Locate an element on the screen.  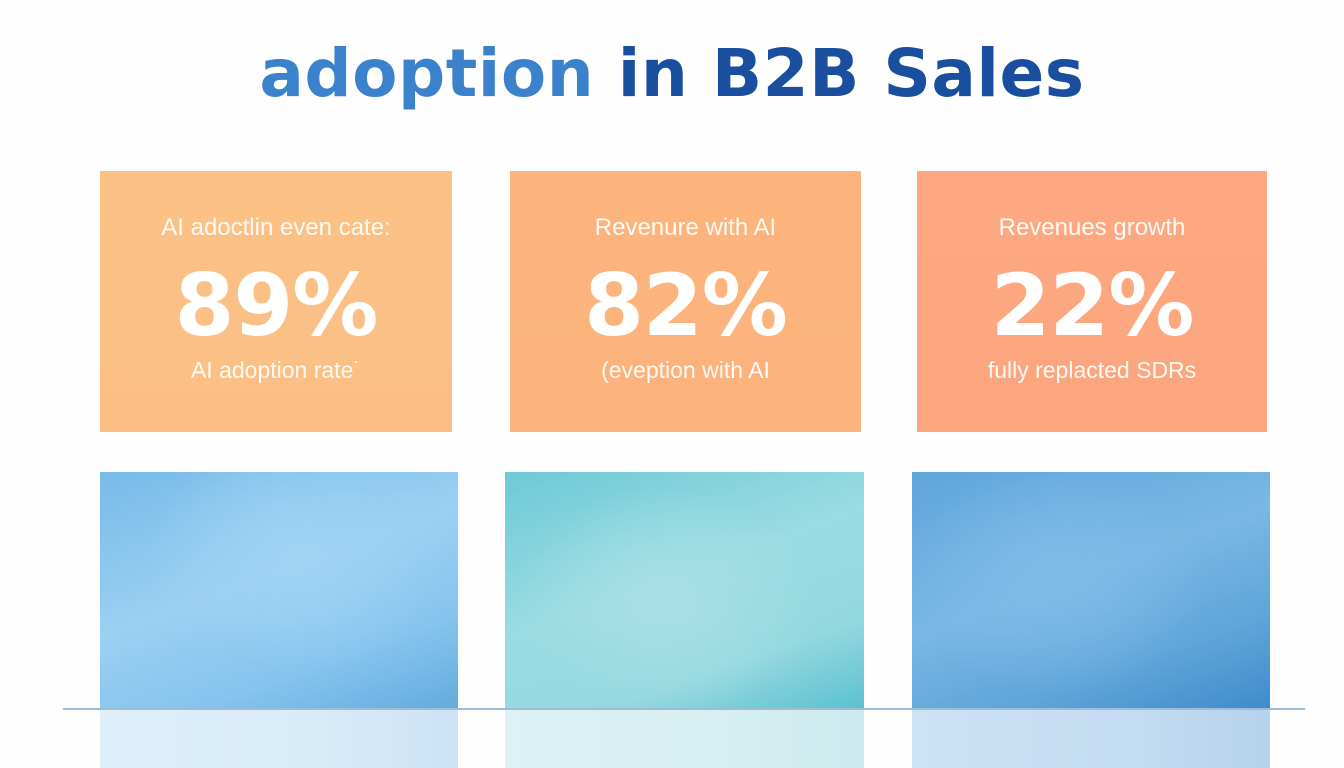
stat-card-revenue-with-ai: Revenure with AI 82% (eveption with AI is located at coordinates (685, 301).